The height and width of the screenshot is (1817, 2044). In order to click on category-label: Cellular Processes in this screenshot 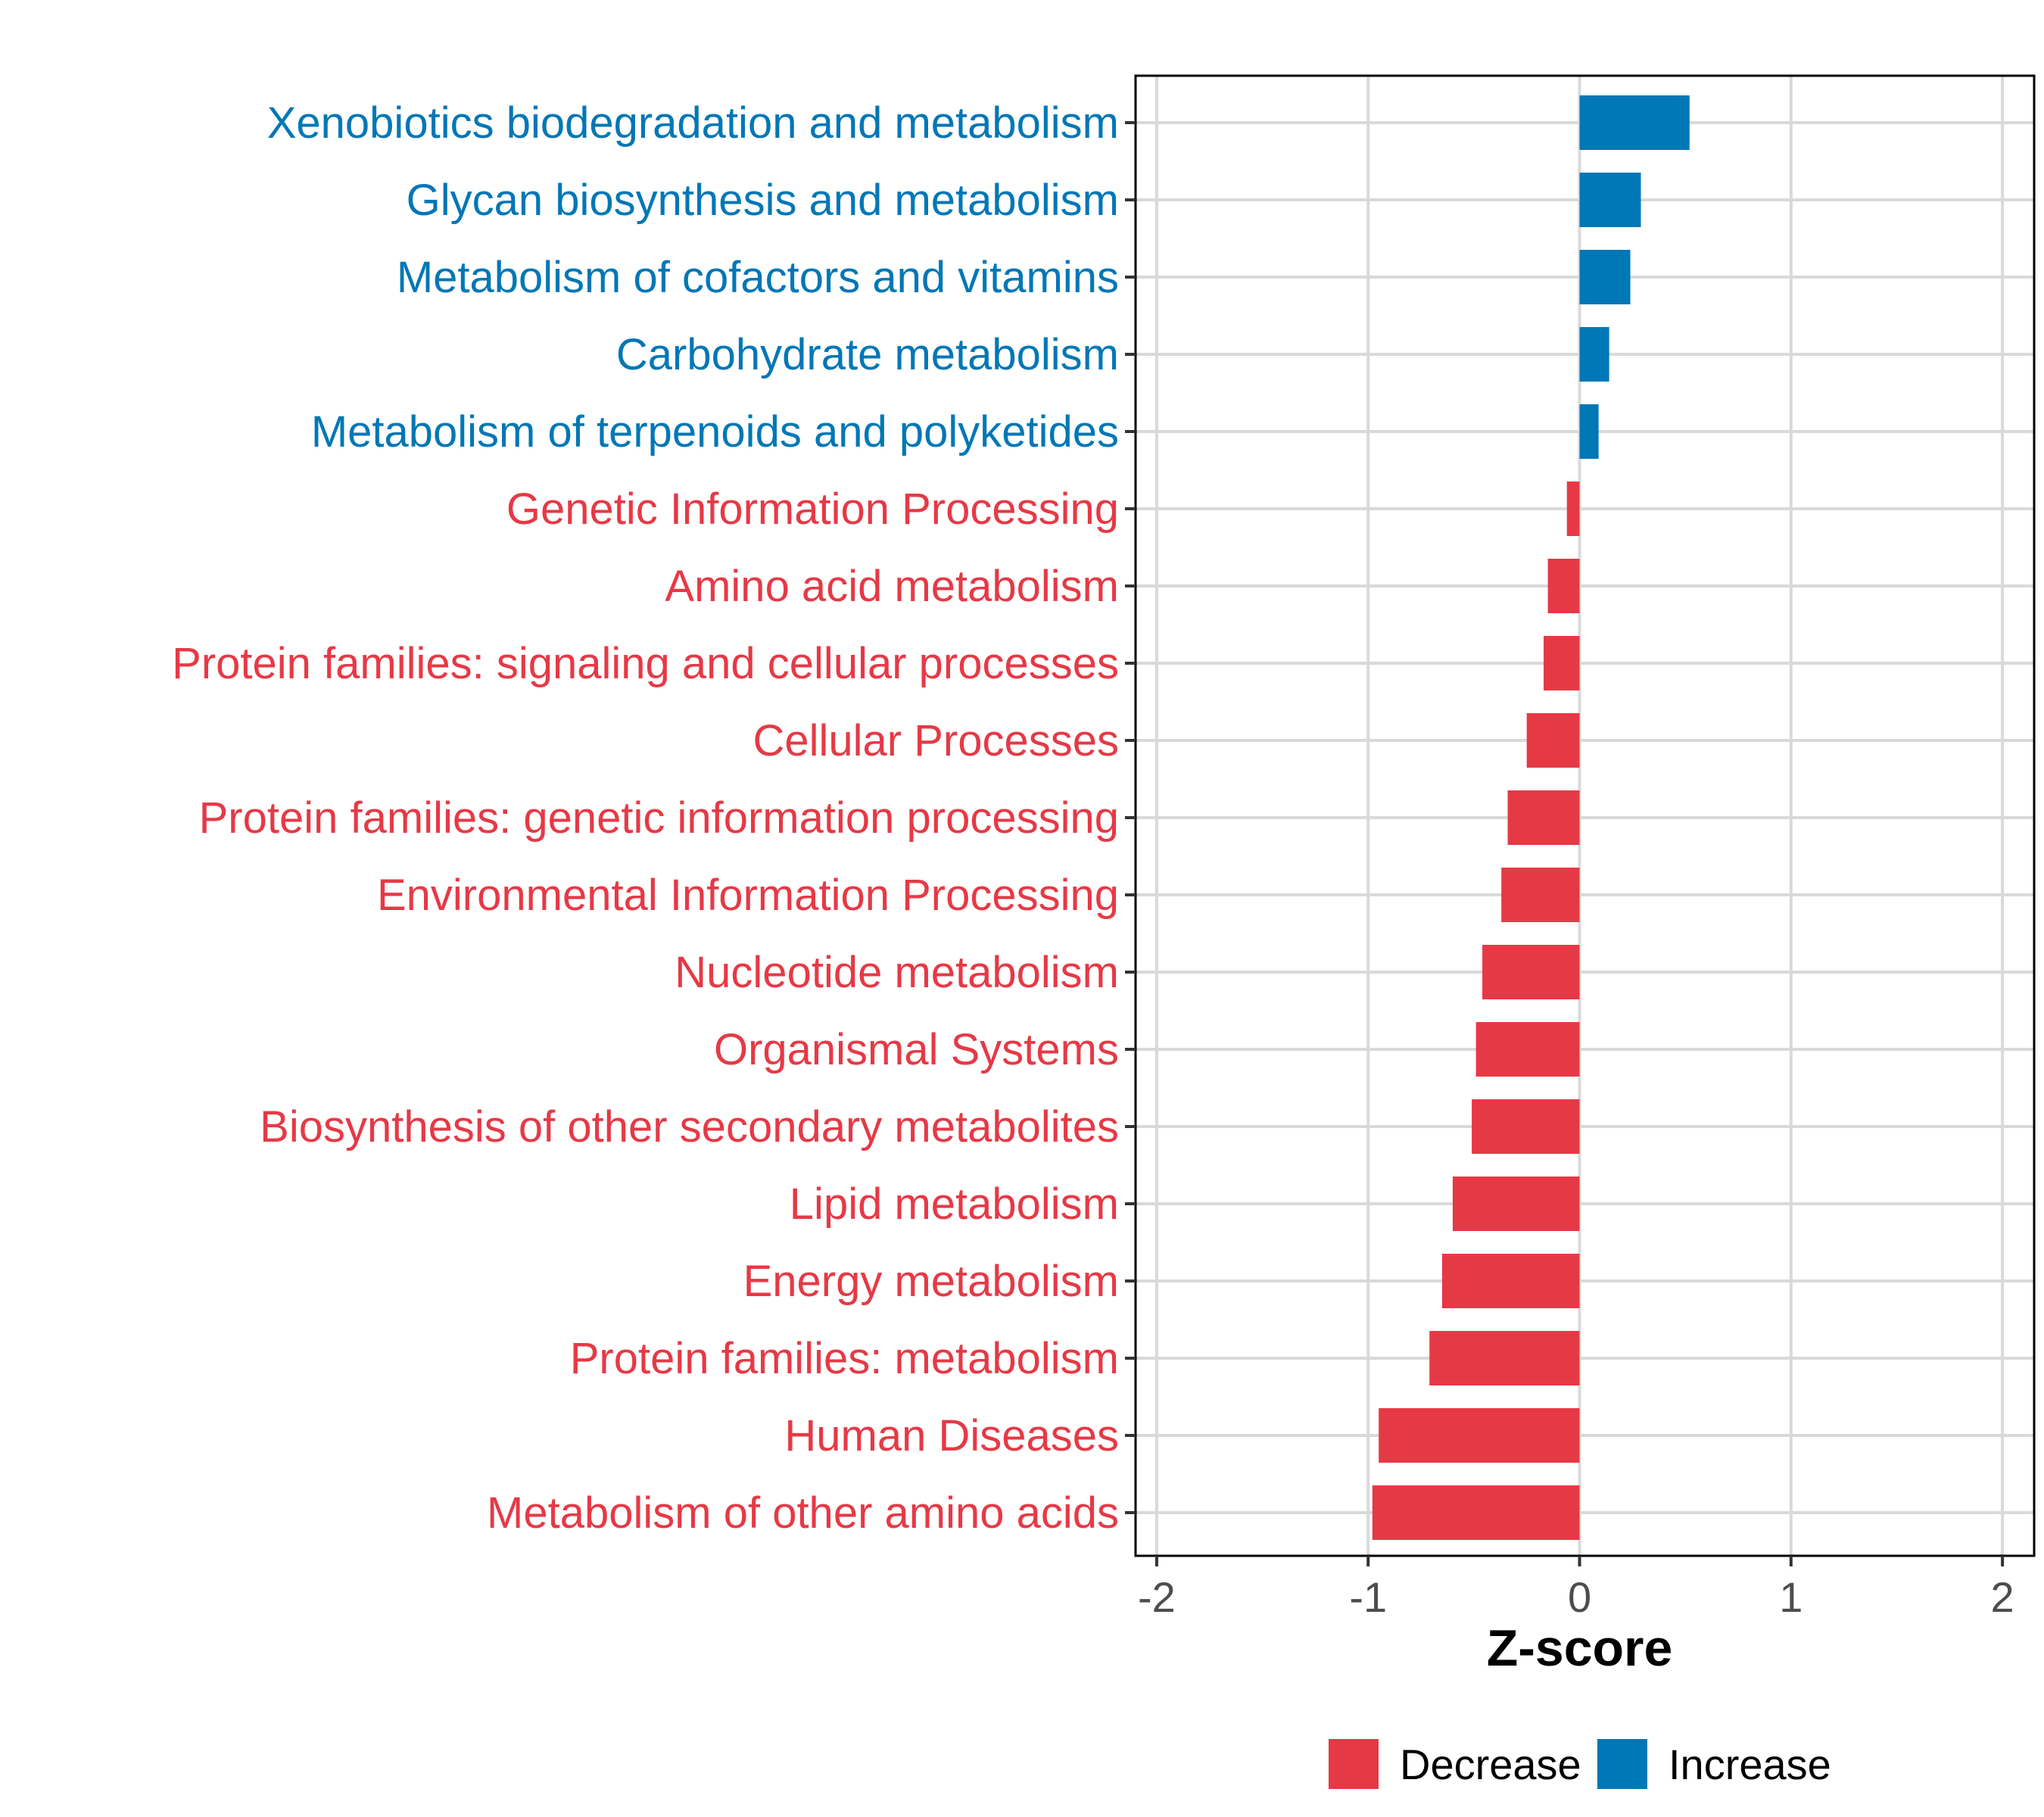, I will do `click(935, 740)`.